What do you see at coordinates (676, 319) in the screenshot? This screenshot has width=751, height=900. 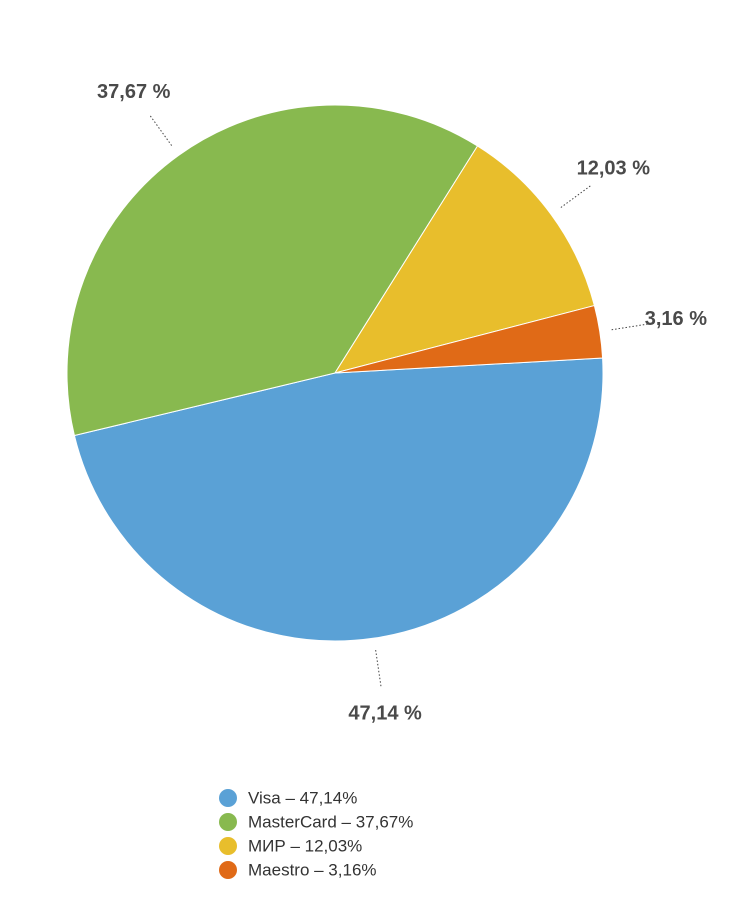 I see `value-label: 3,16 %` at bounding box center [676, 319].